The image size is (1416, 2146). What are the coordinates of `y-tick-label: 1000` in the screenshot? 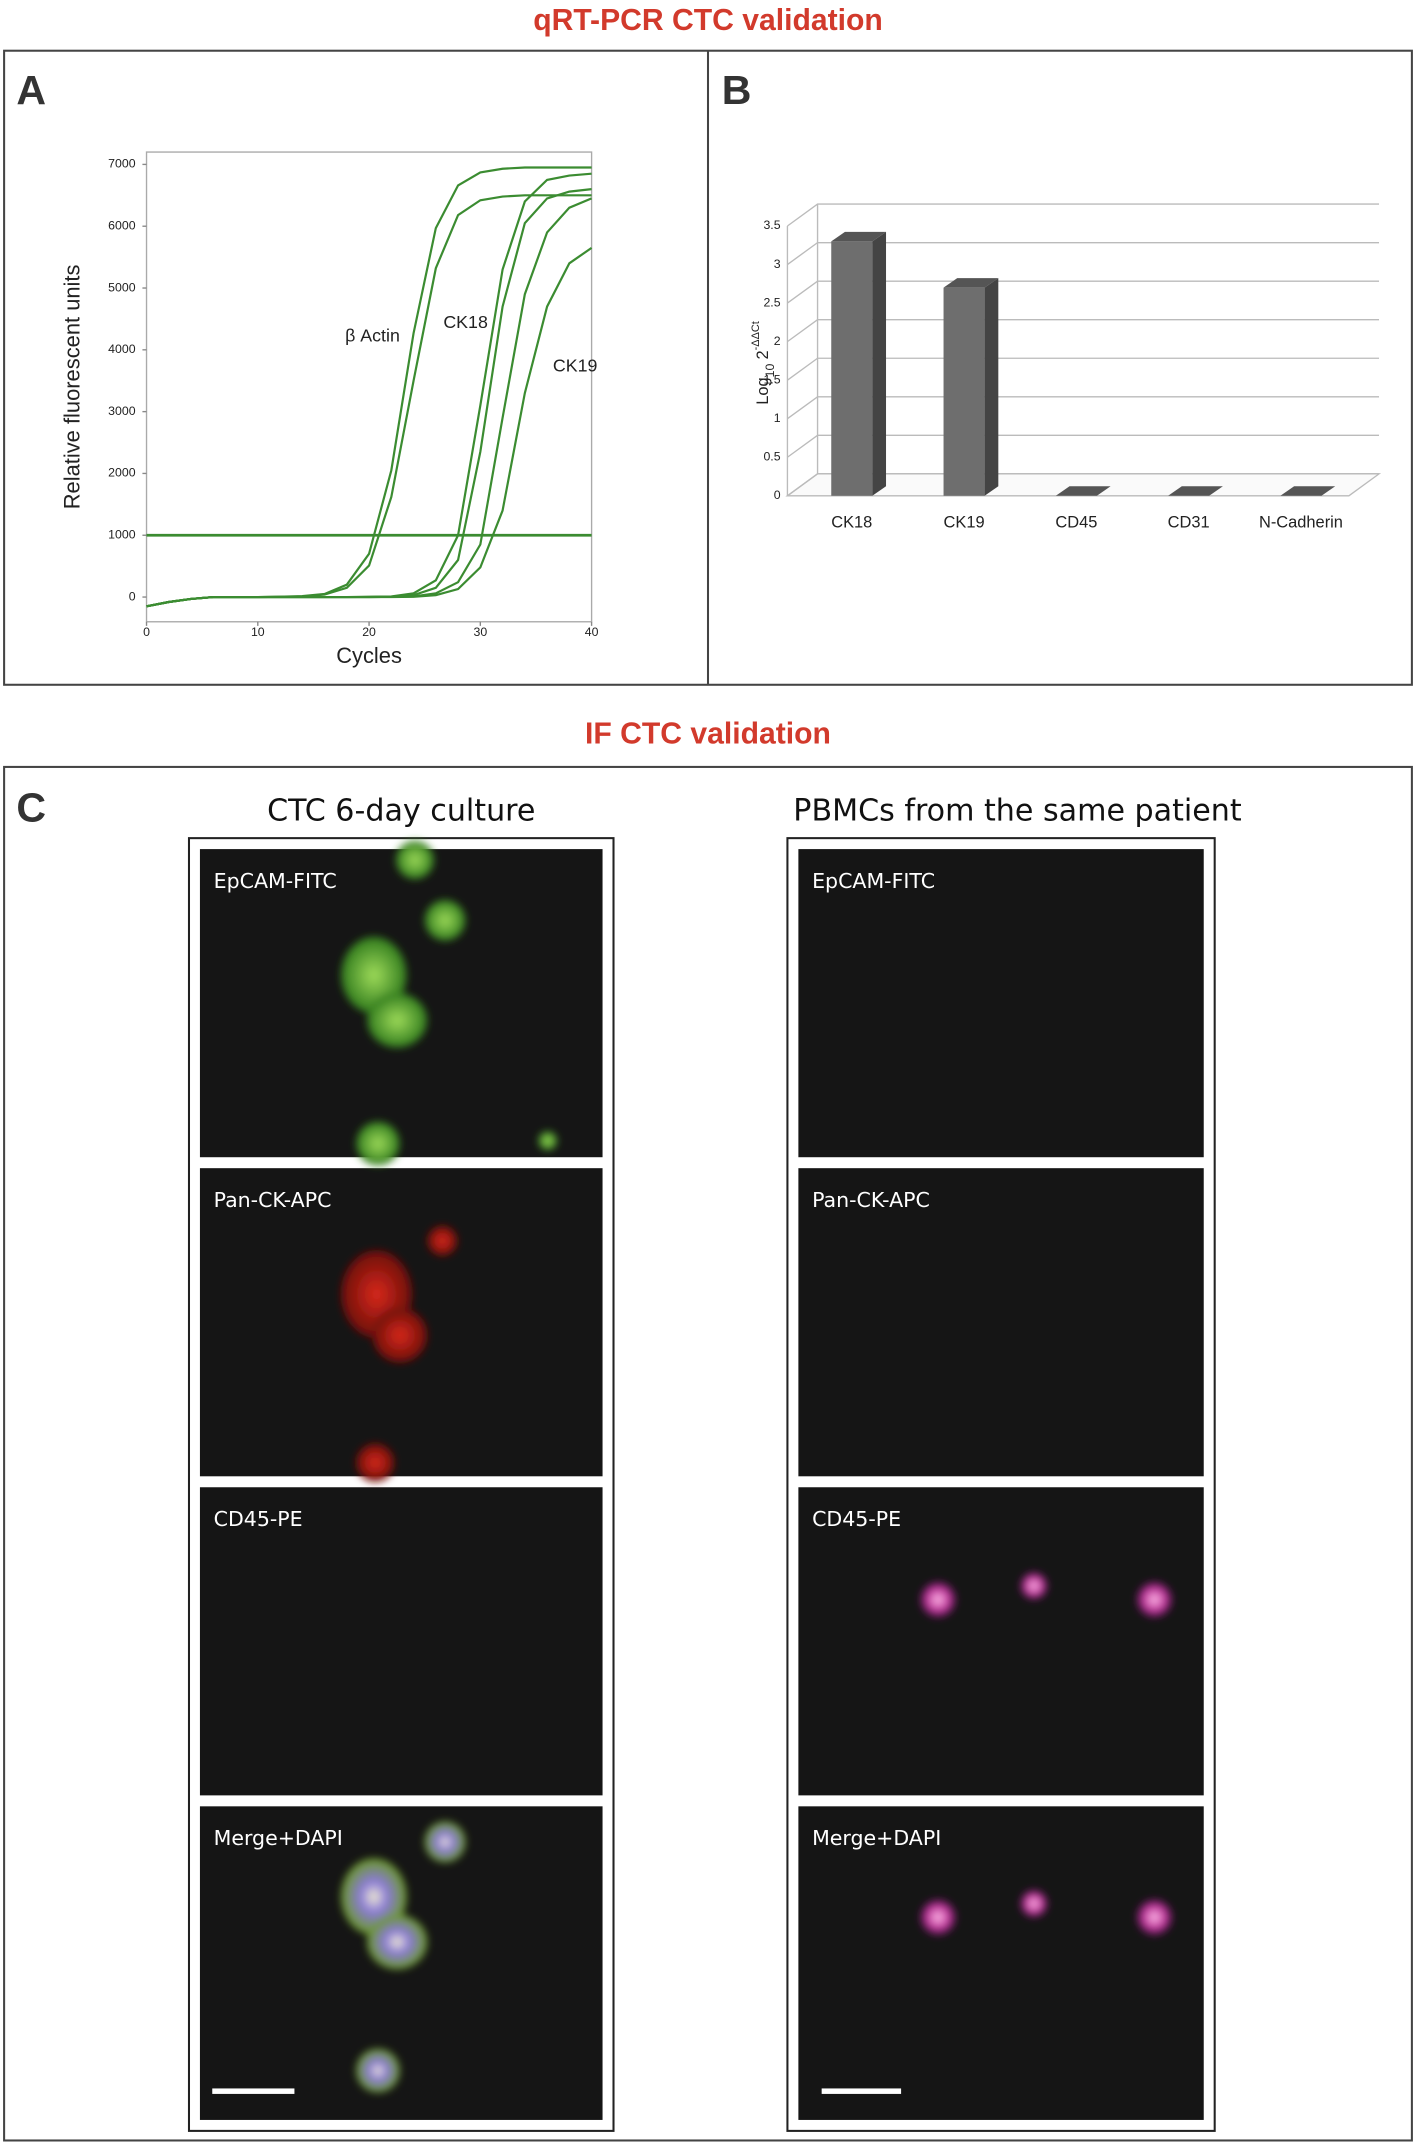 It's located at (122, 534).